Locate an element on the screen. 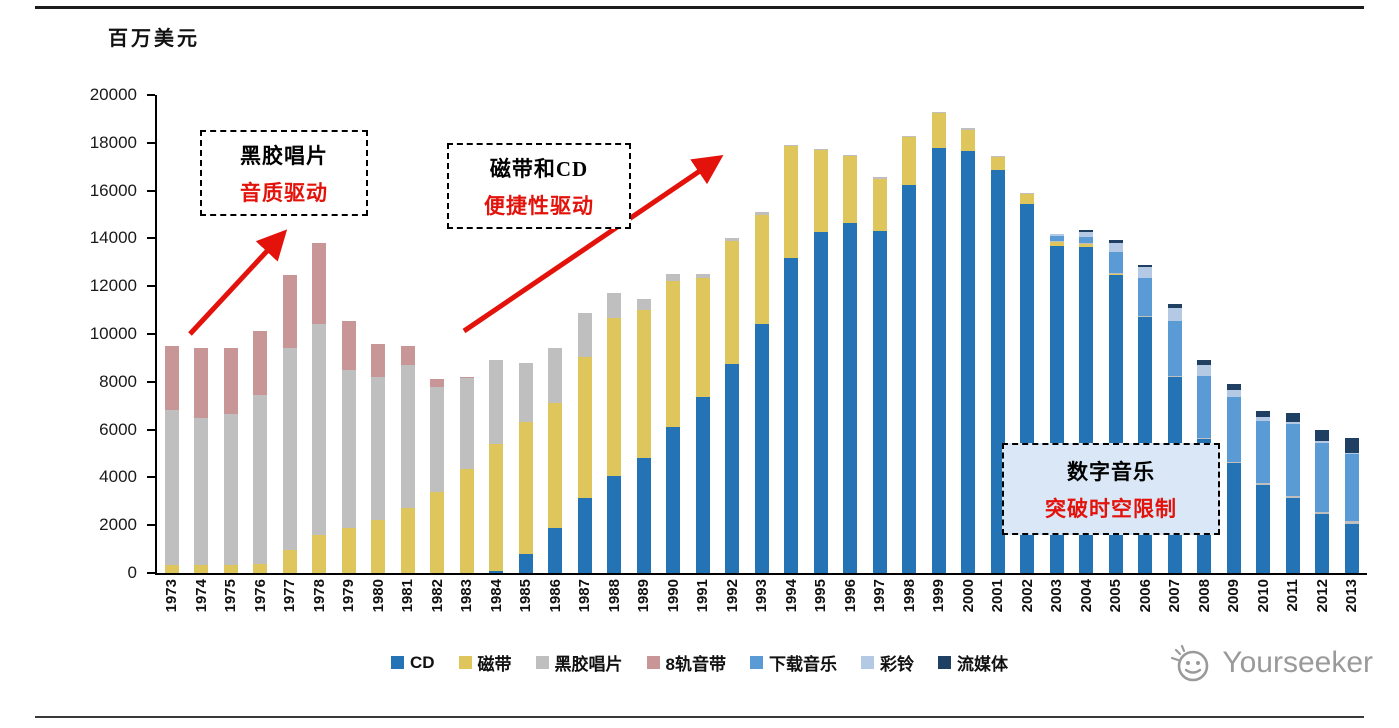 The image size is (1399, 728). annotation-cassette-cd: 磁带和CD 便捷性驱动 is located at coordinates (539, 186).